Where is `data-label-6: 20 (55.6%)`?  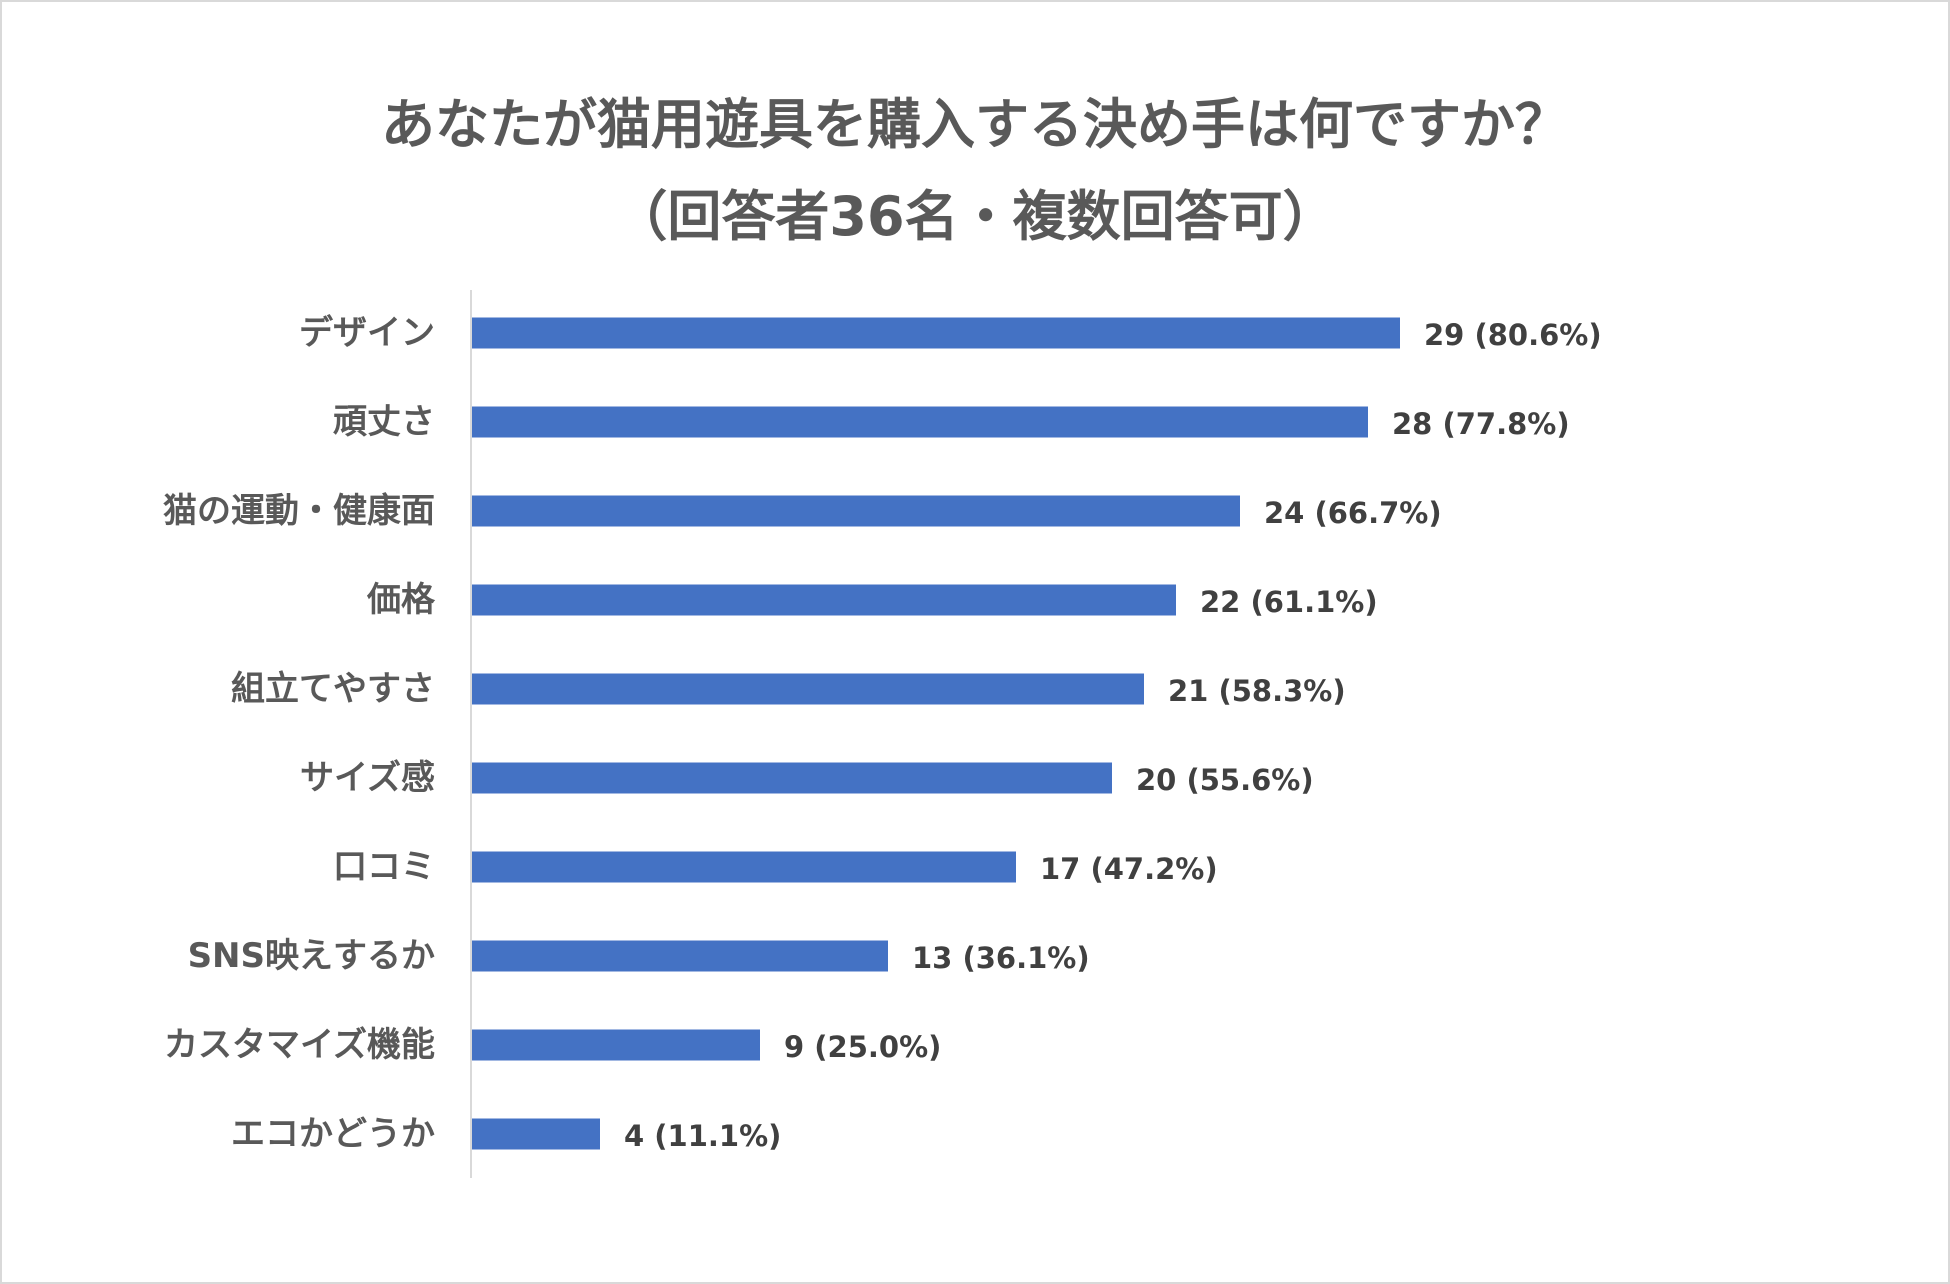 data-label-6: 20 (55.6%) is located at coordinates (1225, 780).